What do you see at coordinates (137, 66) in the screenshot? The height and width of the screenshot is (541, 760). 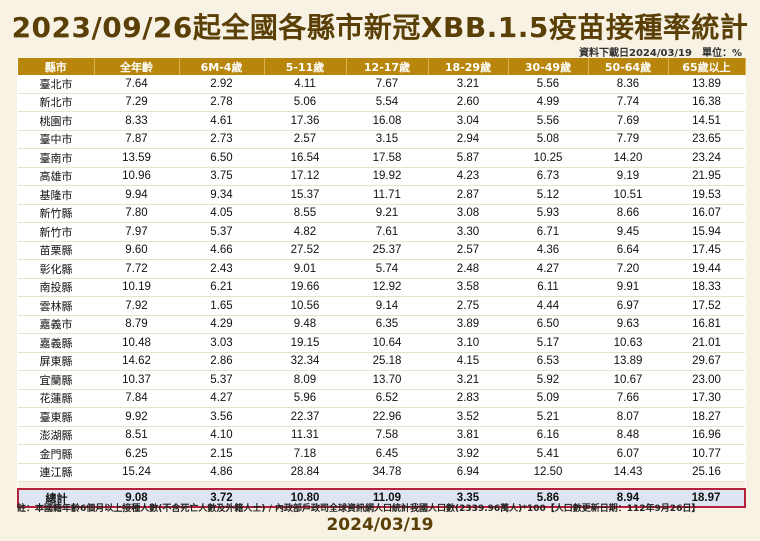 I see `column-header: 全年齡` at bounding box center [137, 66].